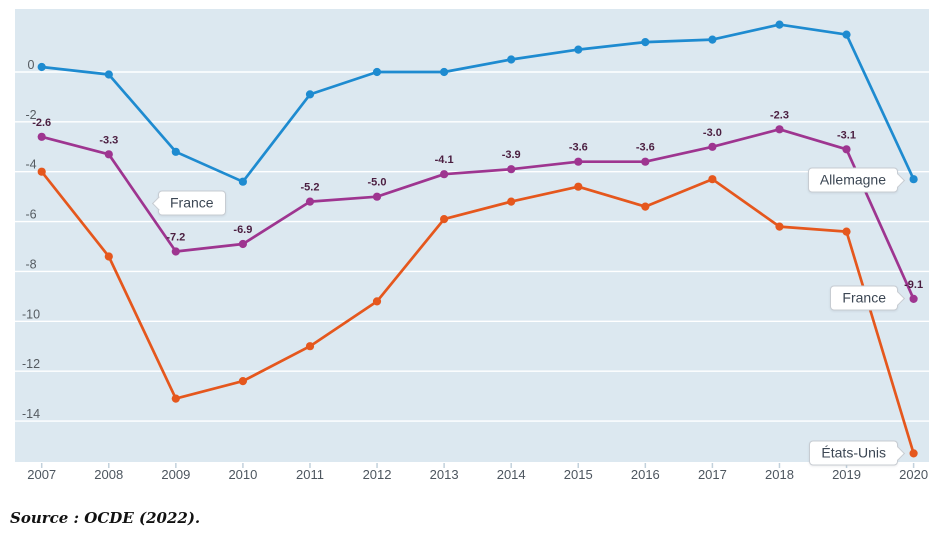  What do you see at coordinates (31, 364) in the screenshot?
I see `y-axis-label: -12` at bounding box center [31, 364].